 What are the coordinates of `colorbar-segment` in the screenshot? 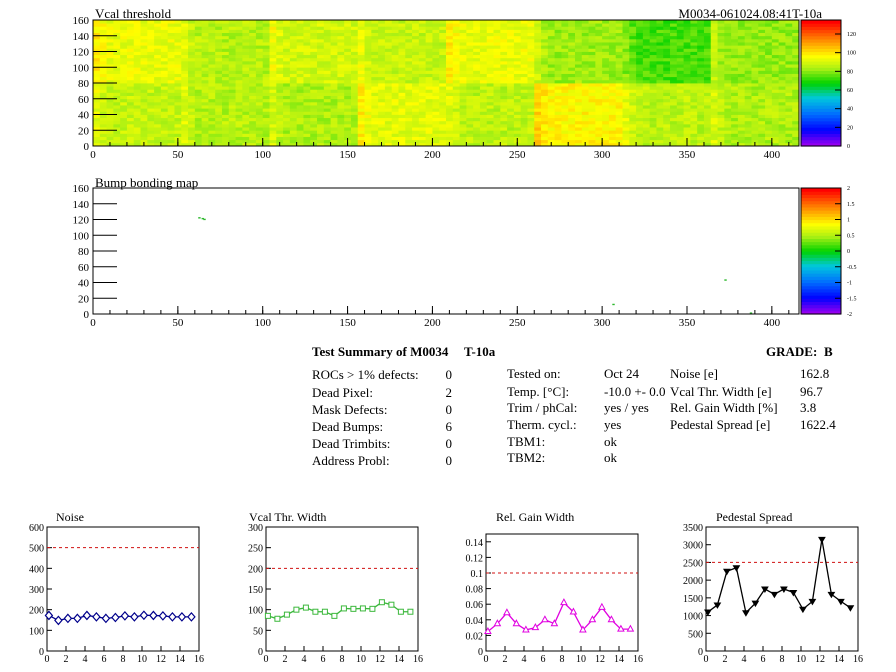 It's located at (821, 110).